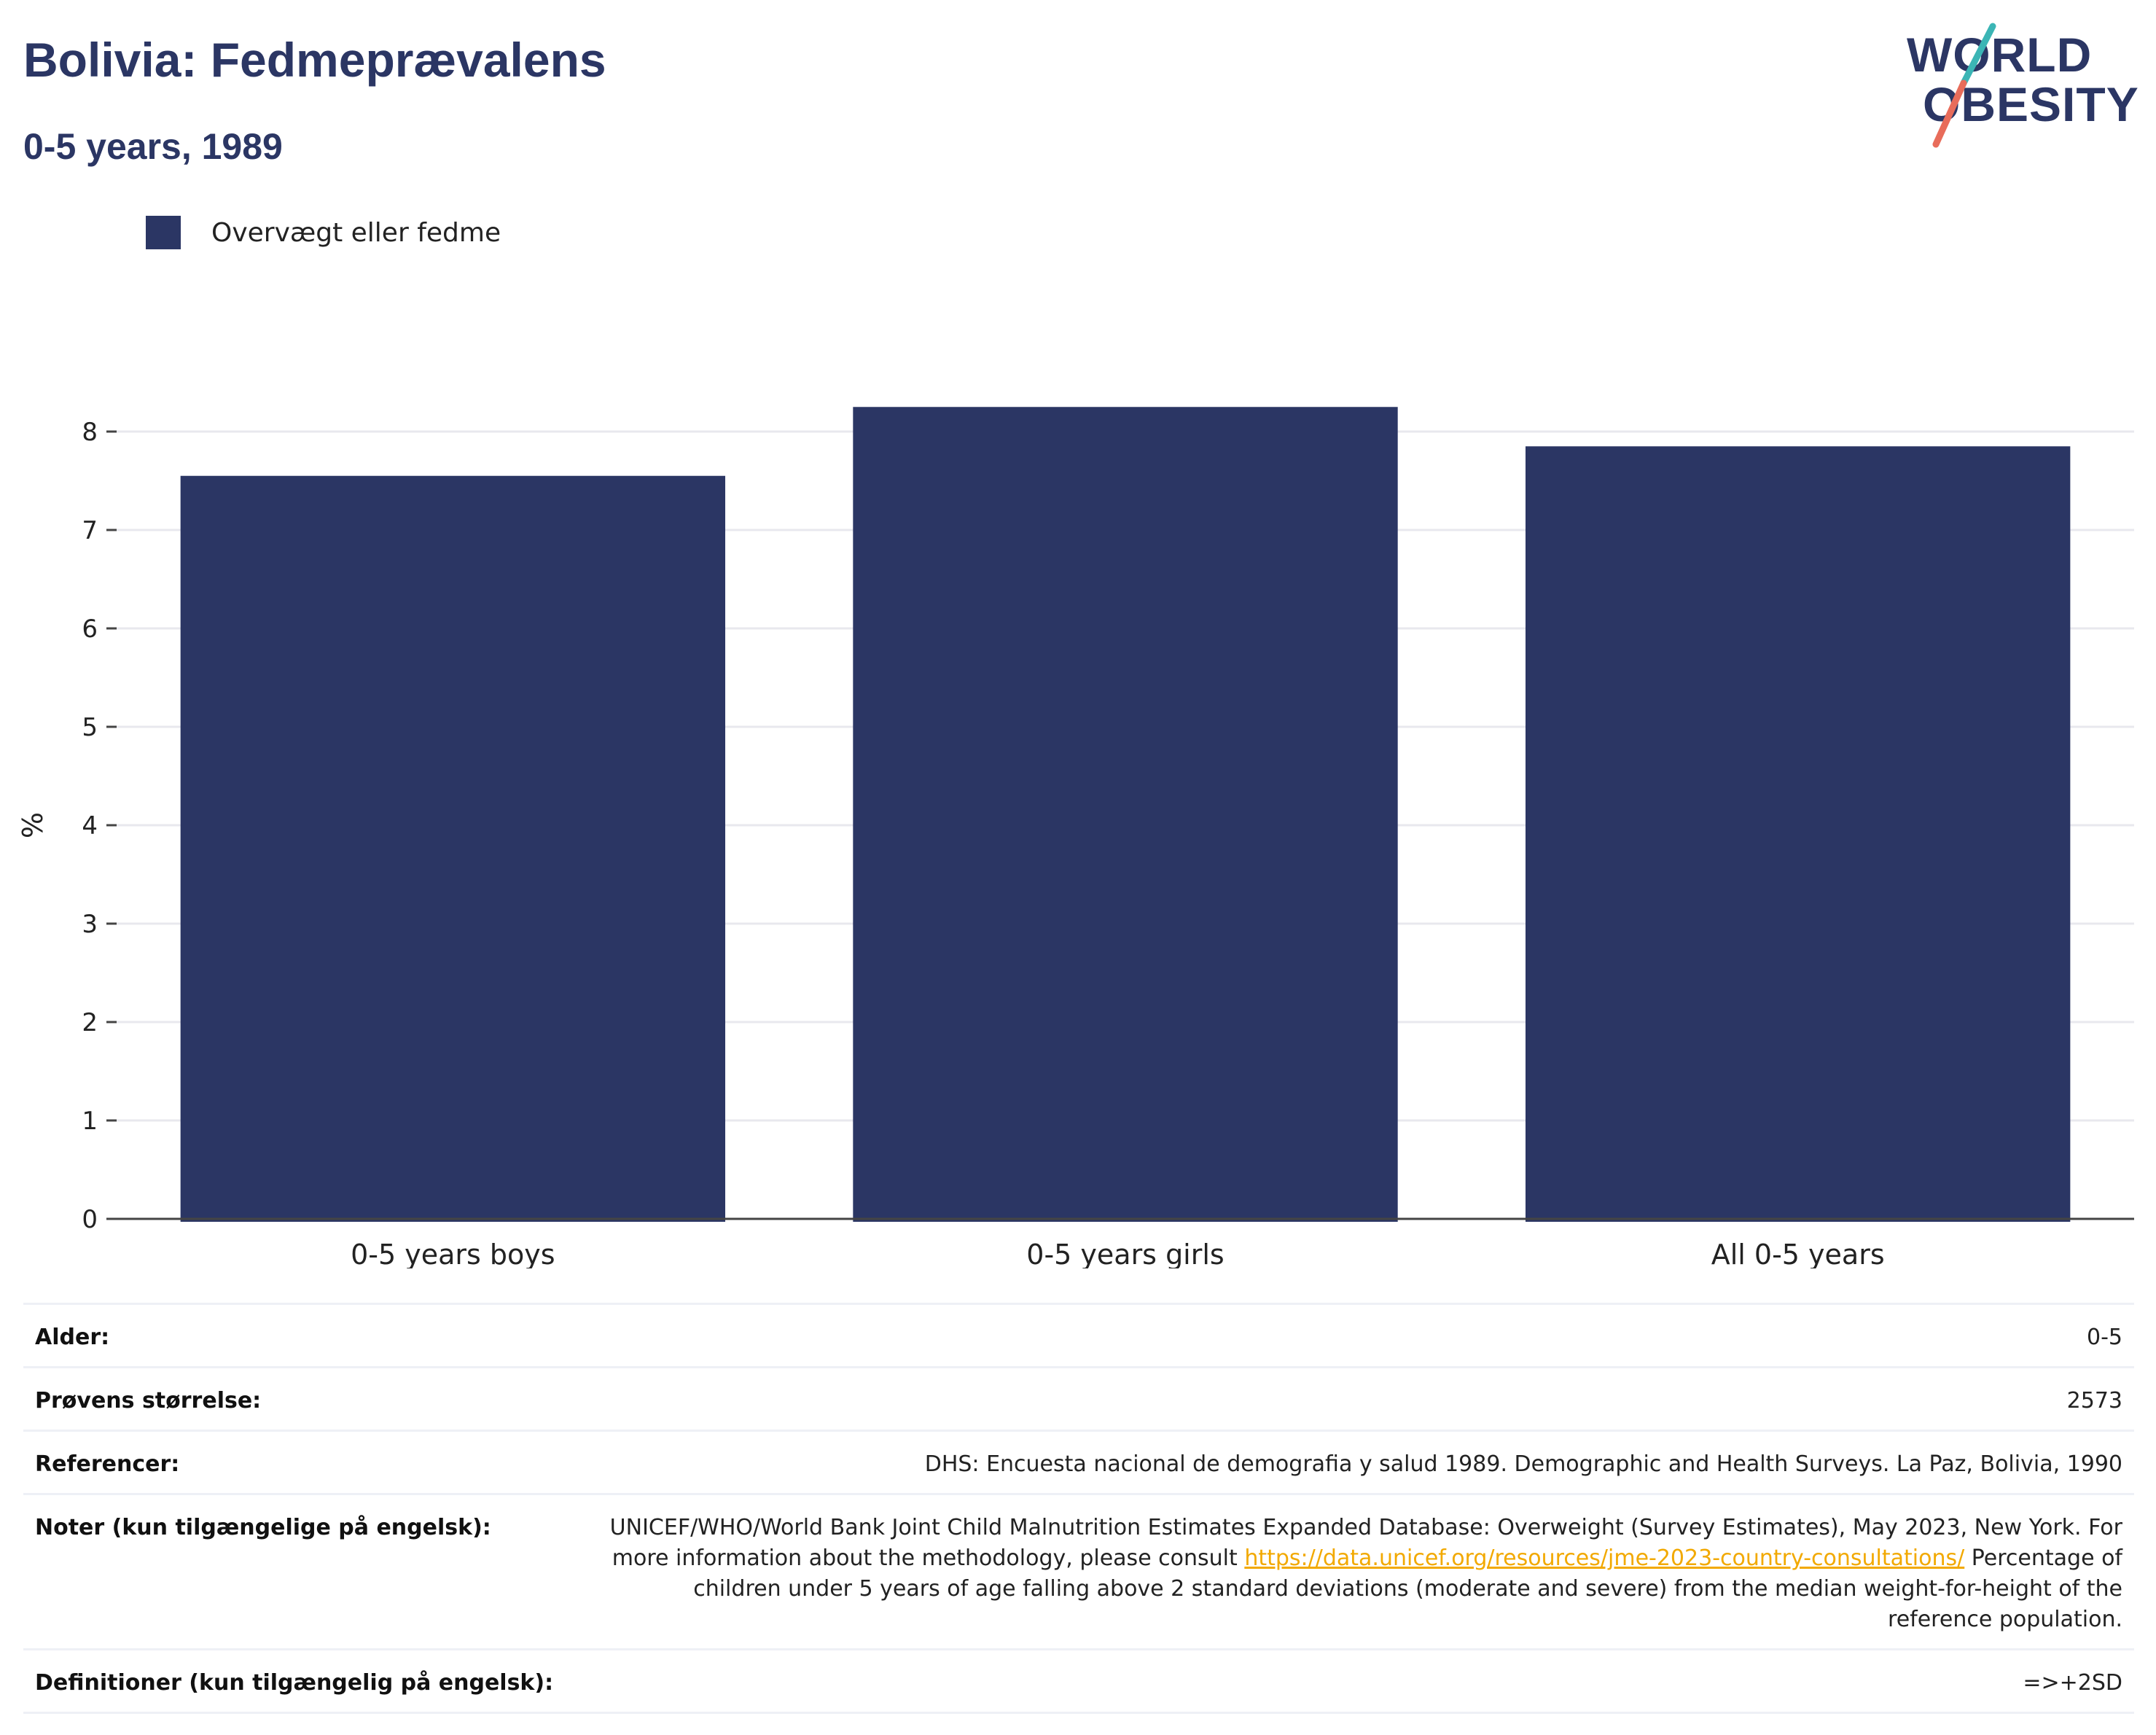 The width and height of the screenshot is (2156, 1735). I want to click on x-tick-label: 0-5 years girls, so click(1125, 1253).